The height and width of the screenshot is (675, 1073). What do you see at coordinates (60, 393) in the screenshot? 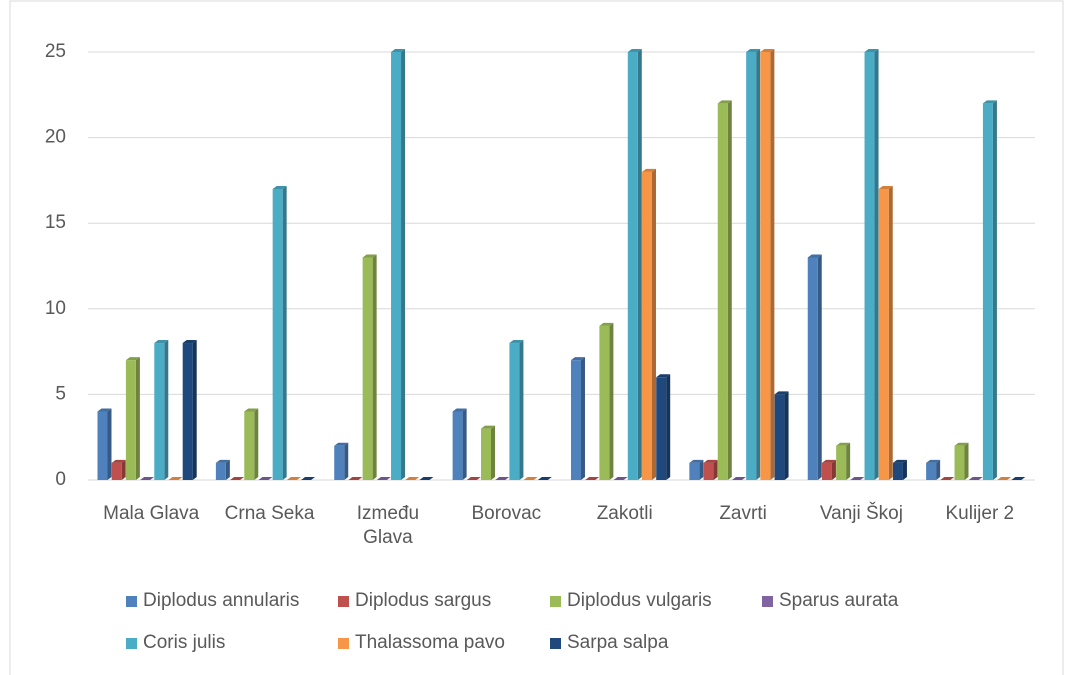
I see `y-tick-label: 5` at bounding box center [60, 393].